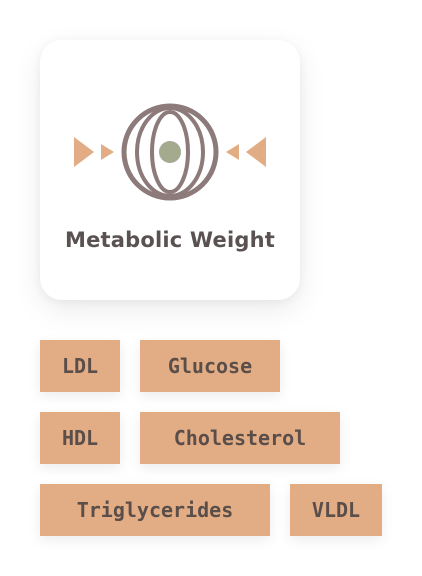 Image resolution: width=422 pixels, height=576 pixels. What do you see at coordinates (155, 510) in the screenshot?
I see `chip-triglycerides: Triglycerides` at bounding box center [155, 510].